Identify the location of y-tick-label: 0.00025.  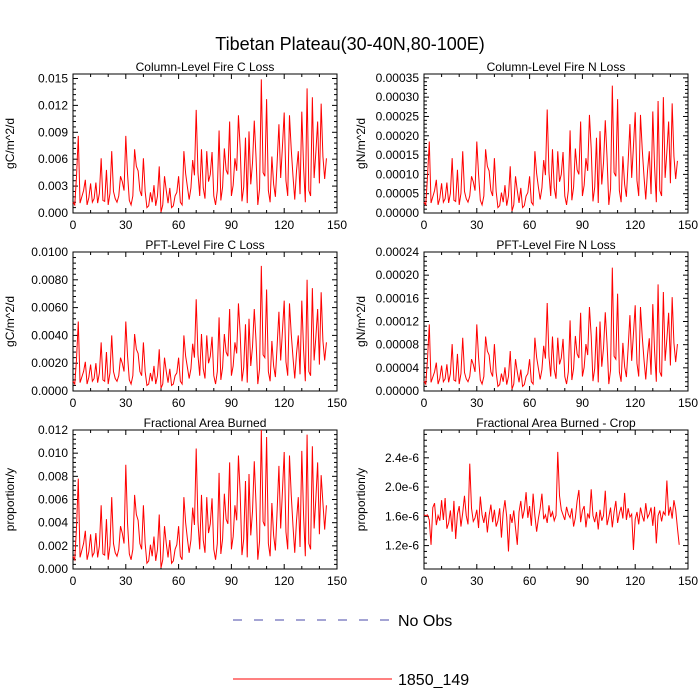
(398, 116).